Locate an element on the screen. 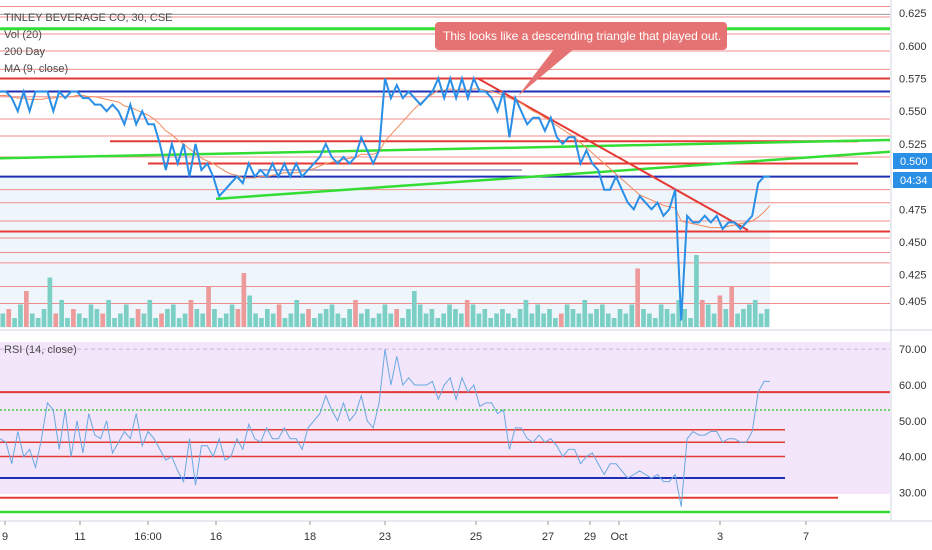  countdown-label: 04:34 is located at coordinates (914, 181).